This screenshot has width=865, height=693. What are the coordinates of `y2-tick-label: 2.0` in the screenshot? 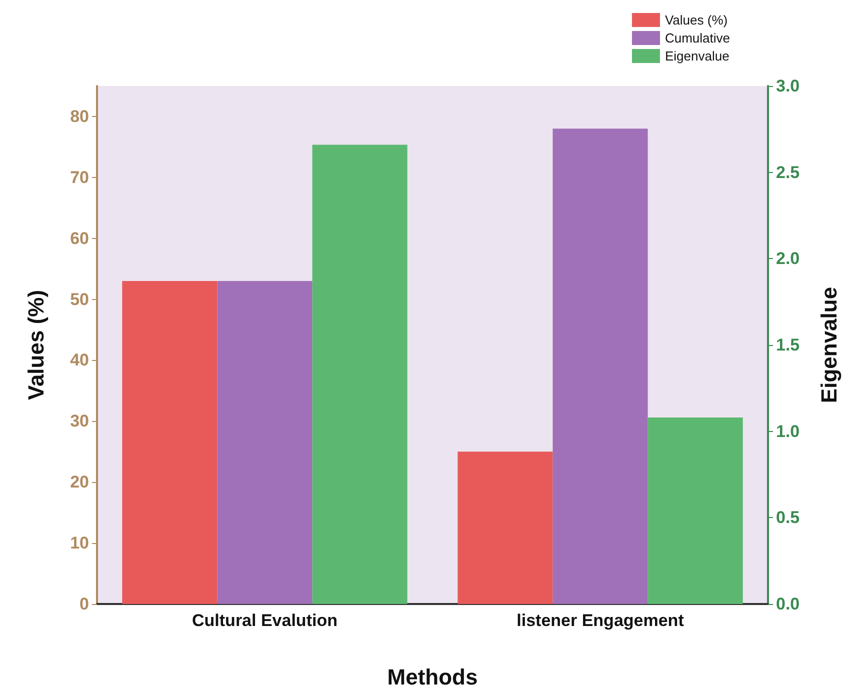 It's located at (788, 258).